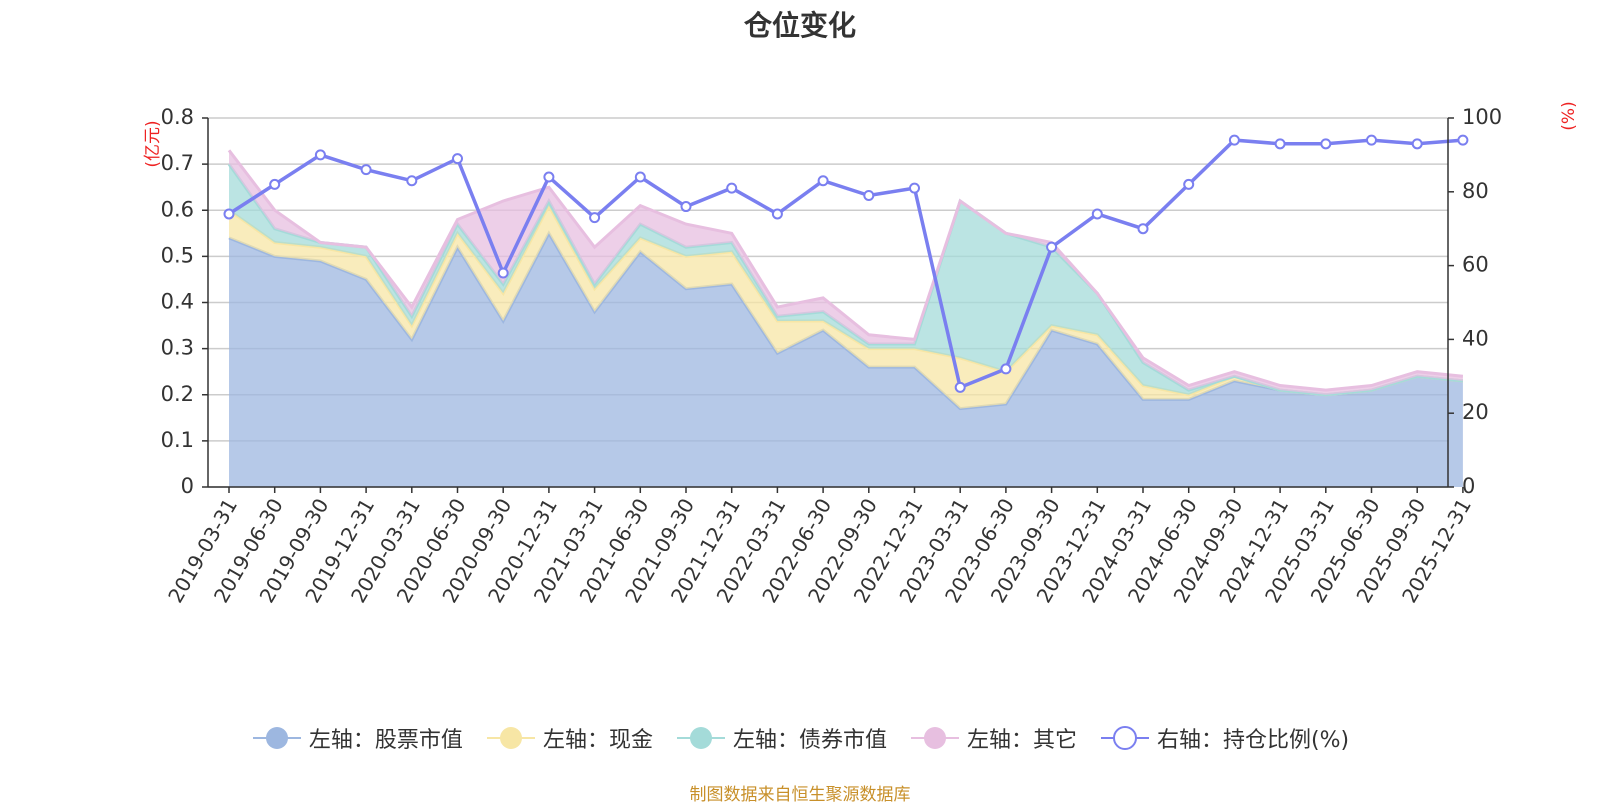  Describe the element at coordinates (1569, 115) in the screenshot. I see `right-axis-unit: (%)` at that location.